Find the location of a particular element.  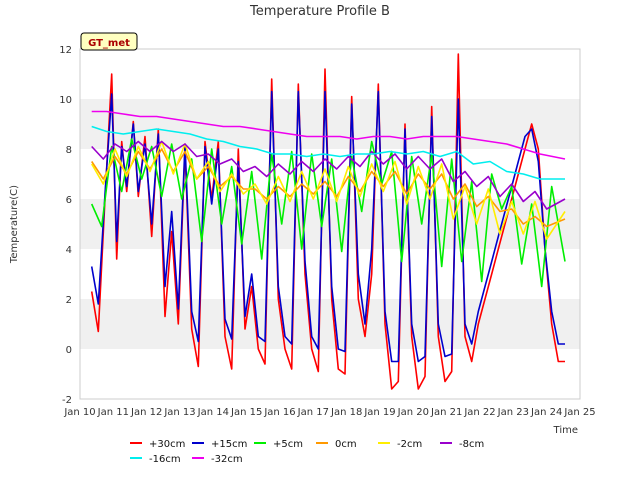

y-axis-ticks: -2 0 2 4 6 8 10 12 is located at coordinates (65, 225).